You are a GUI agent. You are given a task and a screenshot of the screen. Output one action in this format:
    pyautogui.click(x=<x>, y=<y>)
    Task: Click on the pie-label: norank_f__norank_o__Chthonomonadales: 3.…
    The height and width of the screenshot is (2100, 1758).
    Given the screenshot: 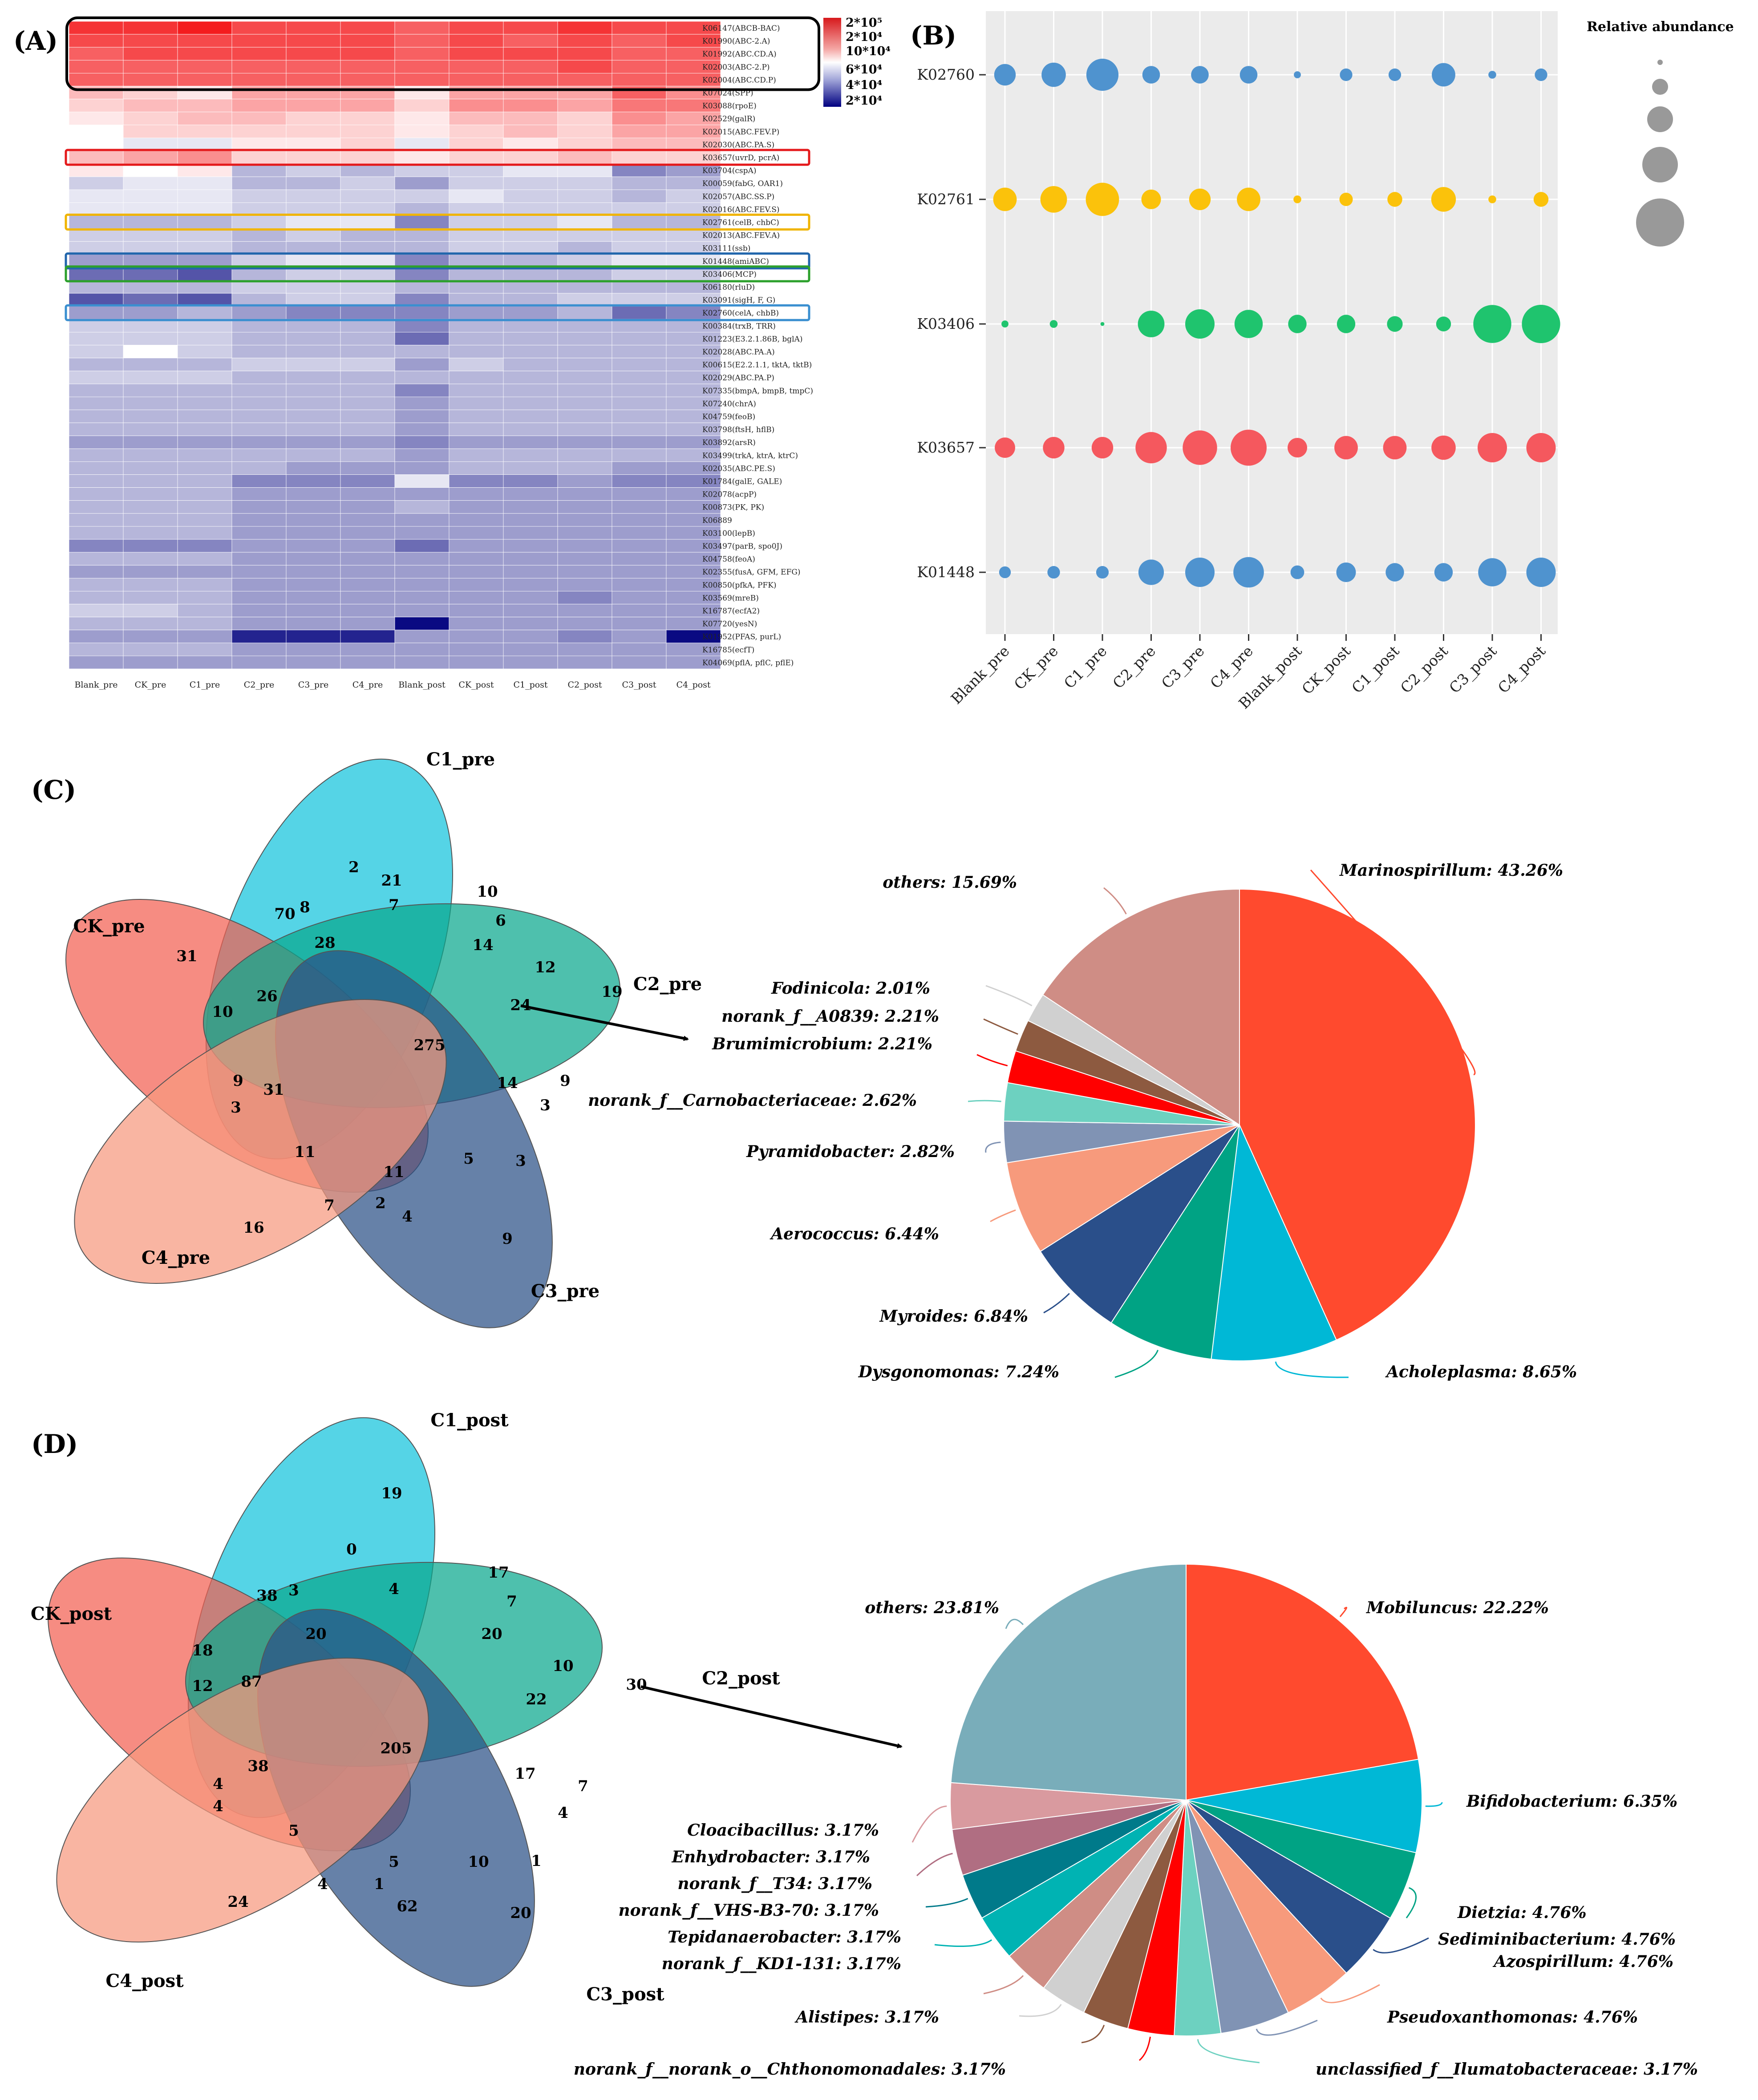 What is the action you would take?
    pyautogui.click(x=790, y=2070)
    